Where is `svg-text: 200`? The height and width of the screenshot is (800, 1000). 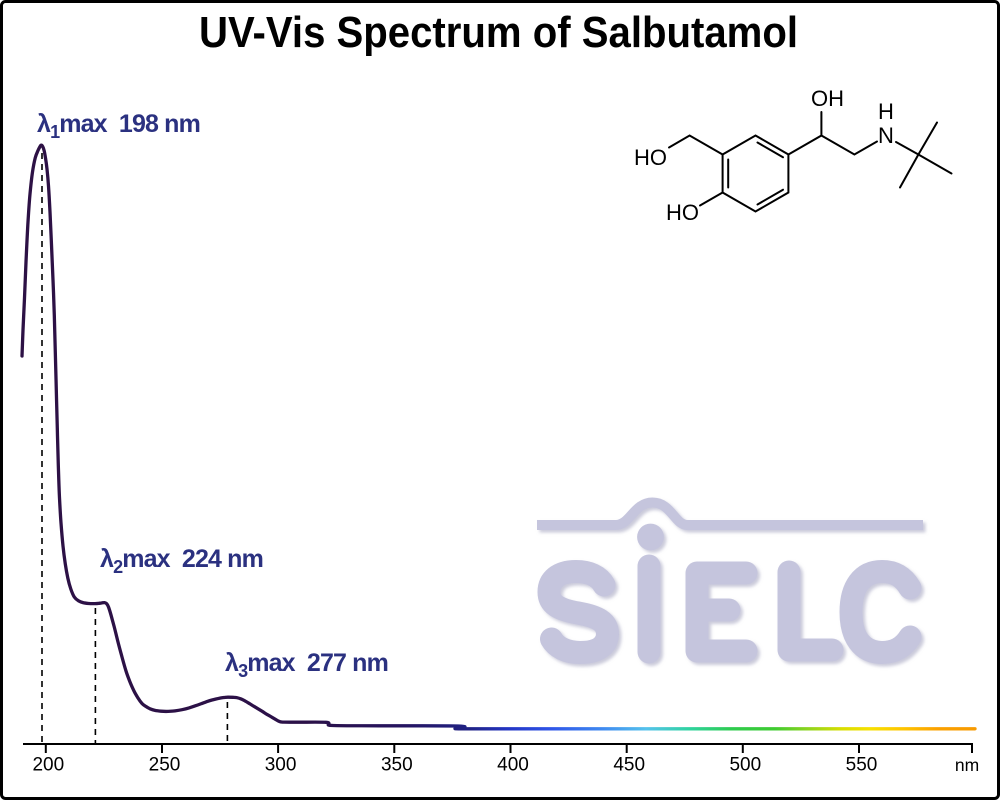 svg-text: 200 is located at coordinates (48, 765).